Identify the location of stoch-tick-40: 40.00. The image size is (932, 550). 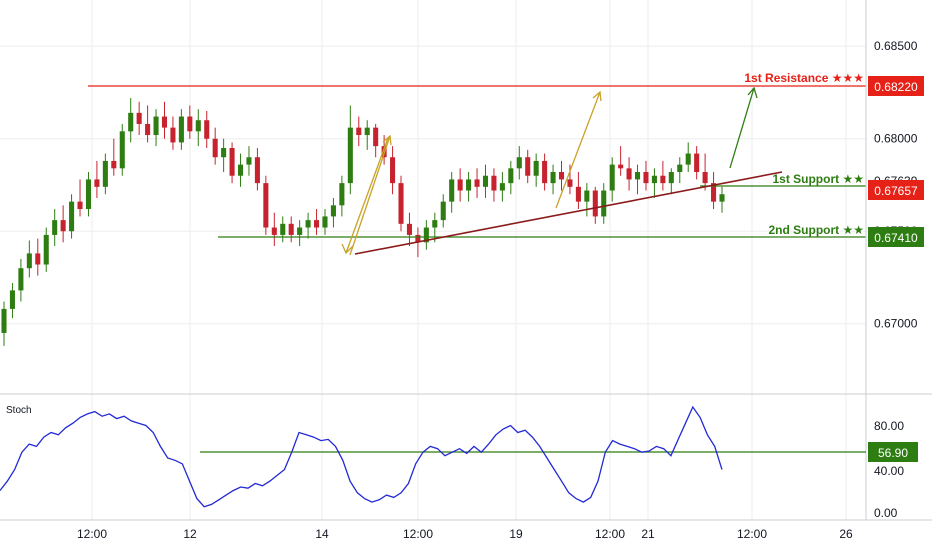
(889, 471).